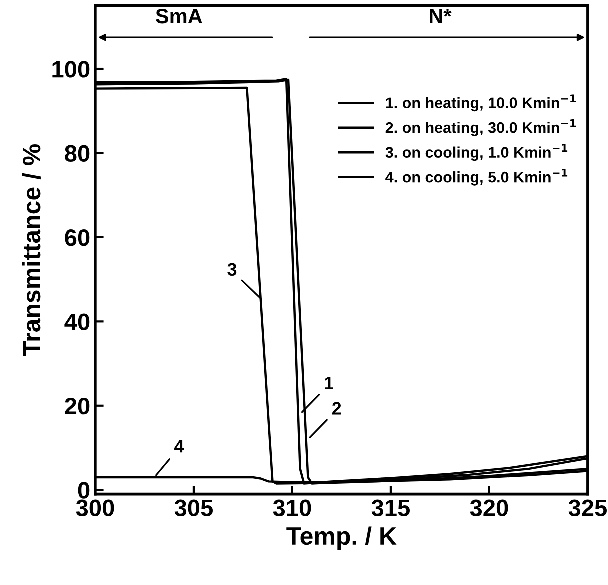 The width and height of the screenshot is (608, 585). Describe the element at coordinates (329, 383) in the screenshot. I see `annotation: 1` at that location.